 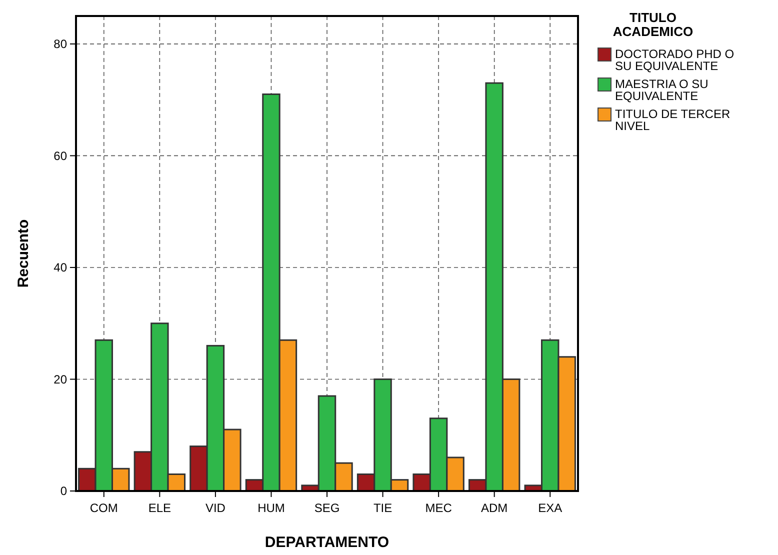 I want to click on x-tick-label: MEC, so click(x=438, y=508).